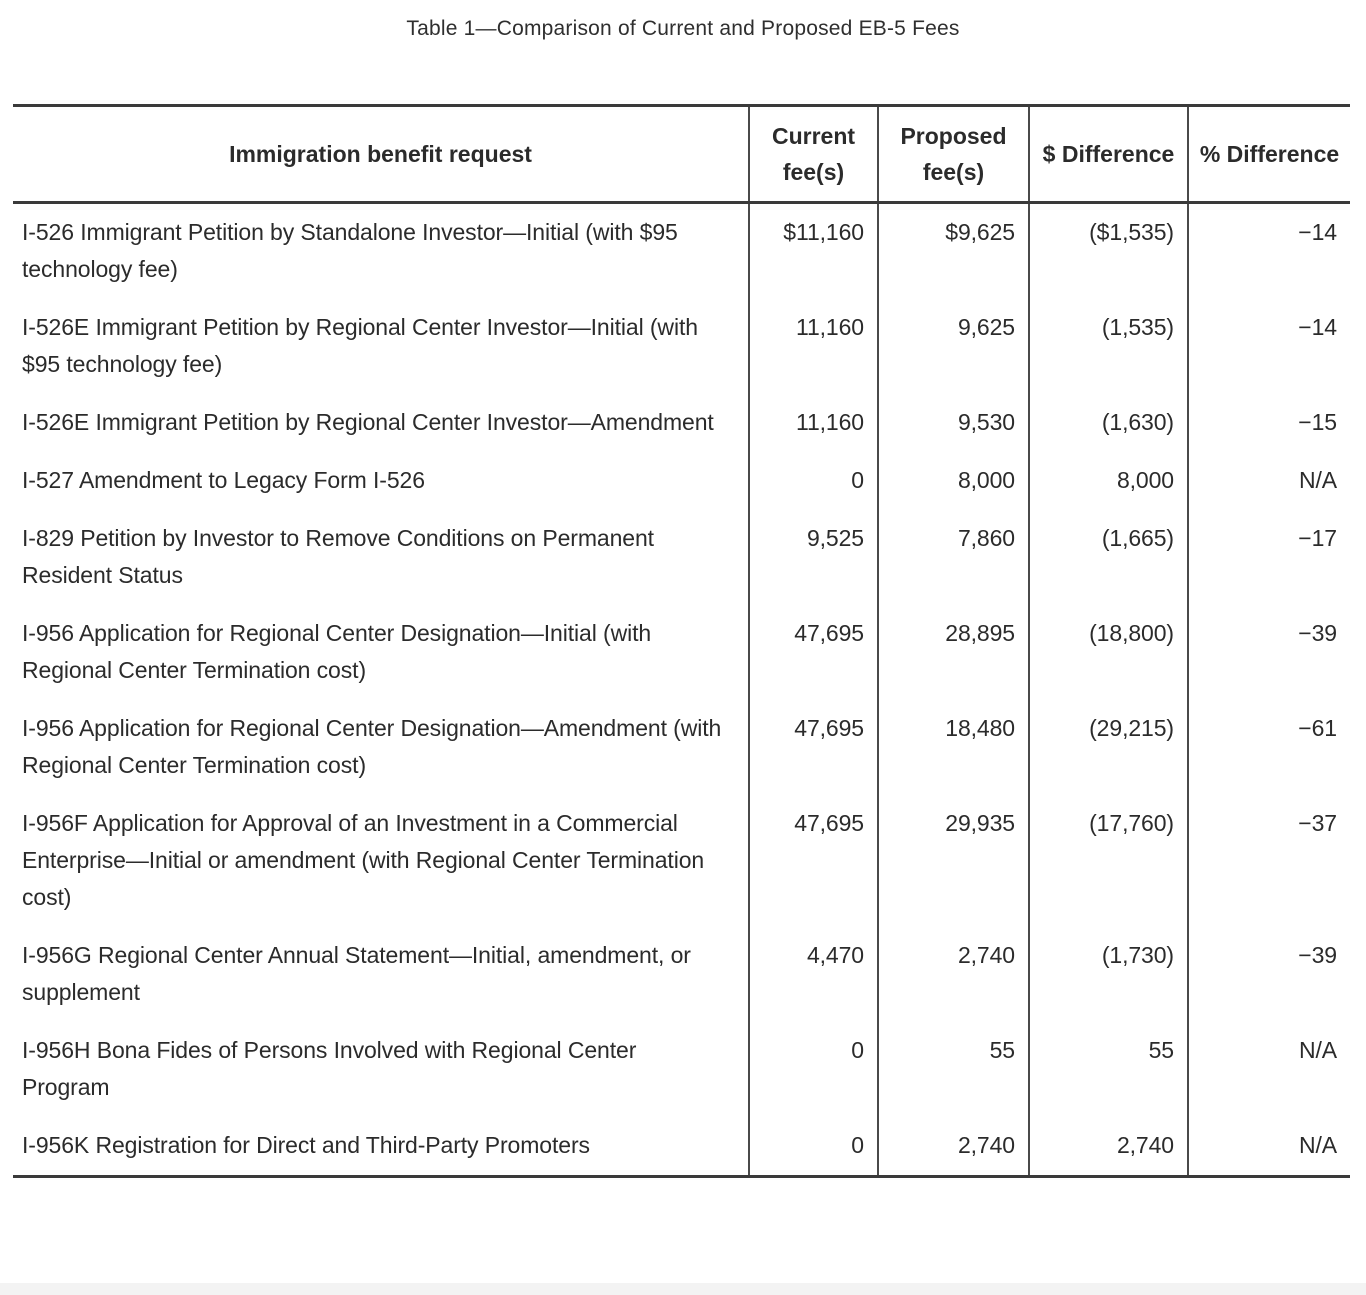 The width and height of the screenshot is (1366, 1295). What do you see at coordinates (1268, 154) in the screenshot?
I see `header-percent-difference: % Difference` at bounding box center [1268, 154].